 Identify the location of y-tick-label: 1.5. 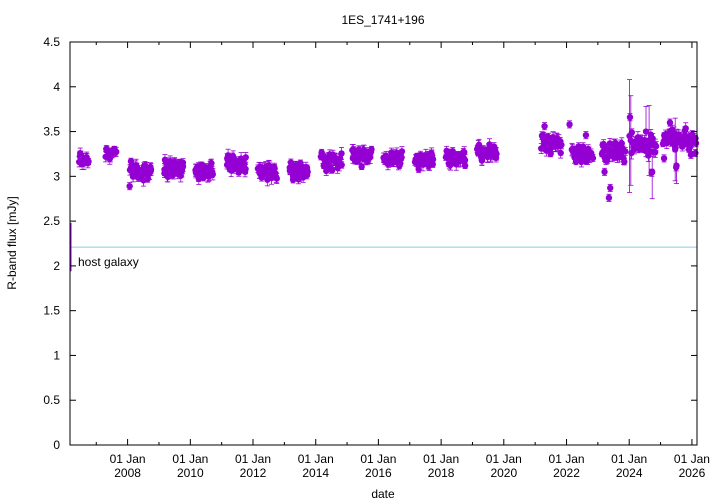
(51, 311).